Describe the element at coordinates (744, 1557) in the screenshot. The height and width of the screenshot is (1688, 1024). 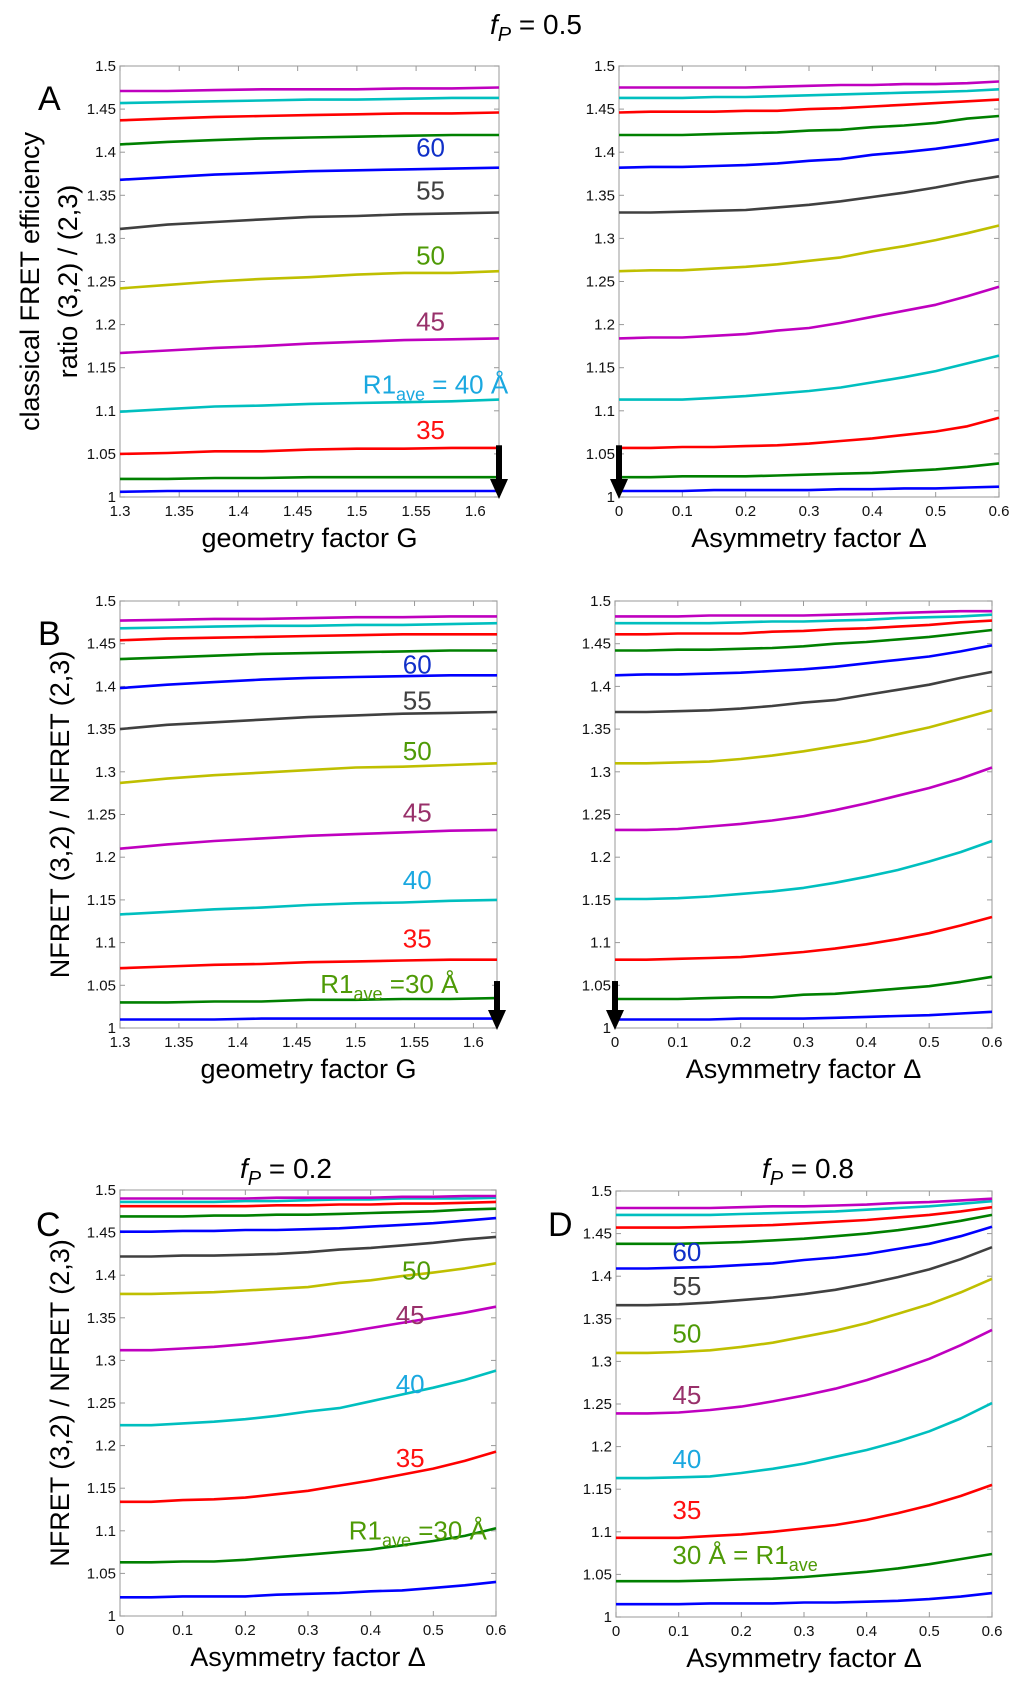
I see `curve-label: 30 Å = R1ave` at that location.